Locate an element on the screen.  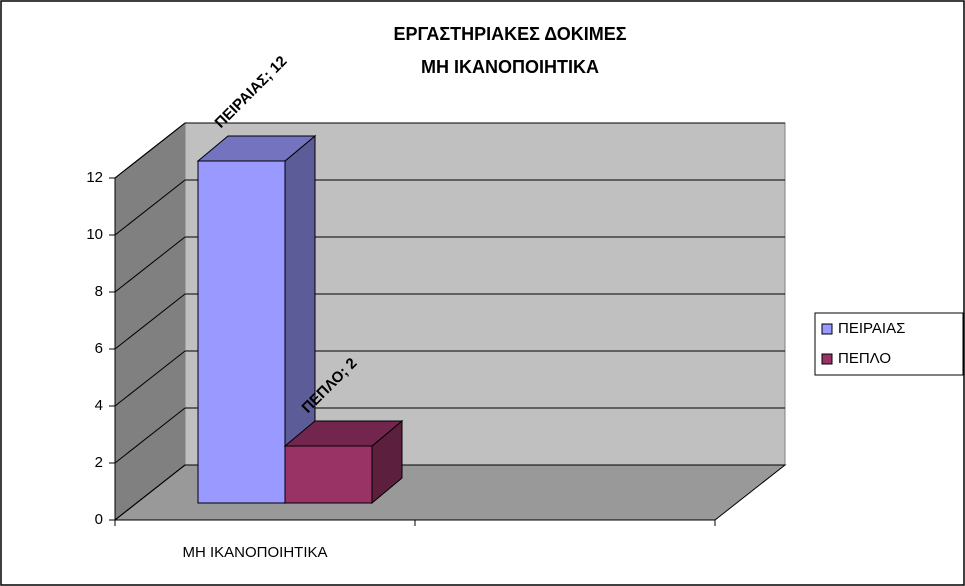
legend-box is located at coordinates (889, 344).